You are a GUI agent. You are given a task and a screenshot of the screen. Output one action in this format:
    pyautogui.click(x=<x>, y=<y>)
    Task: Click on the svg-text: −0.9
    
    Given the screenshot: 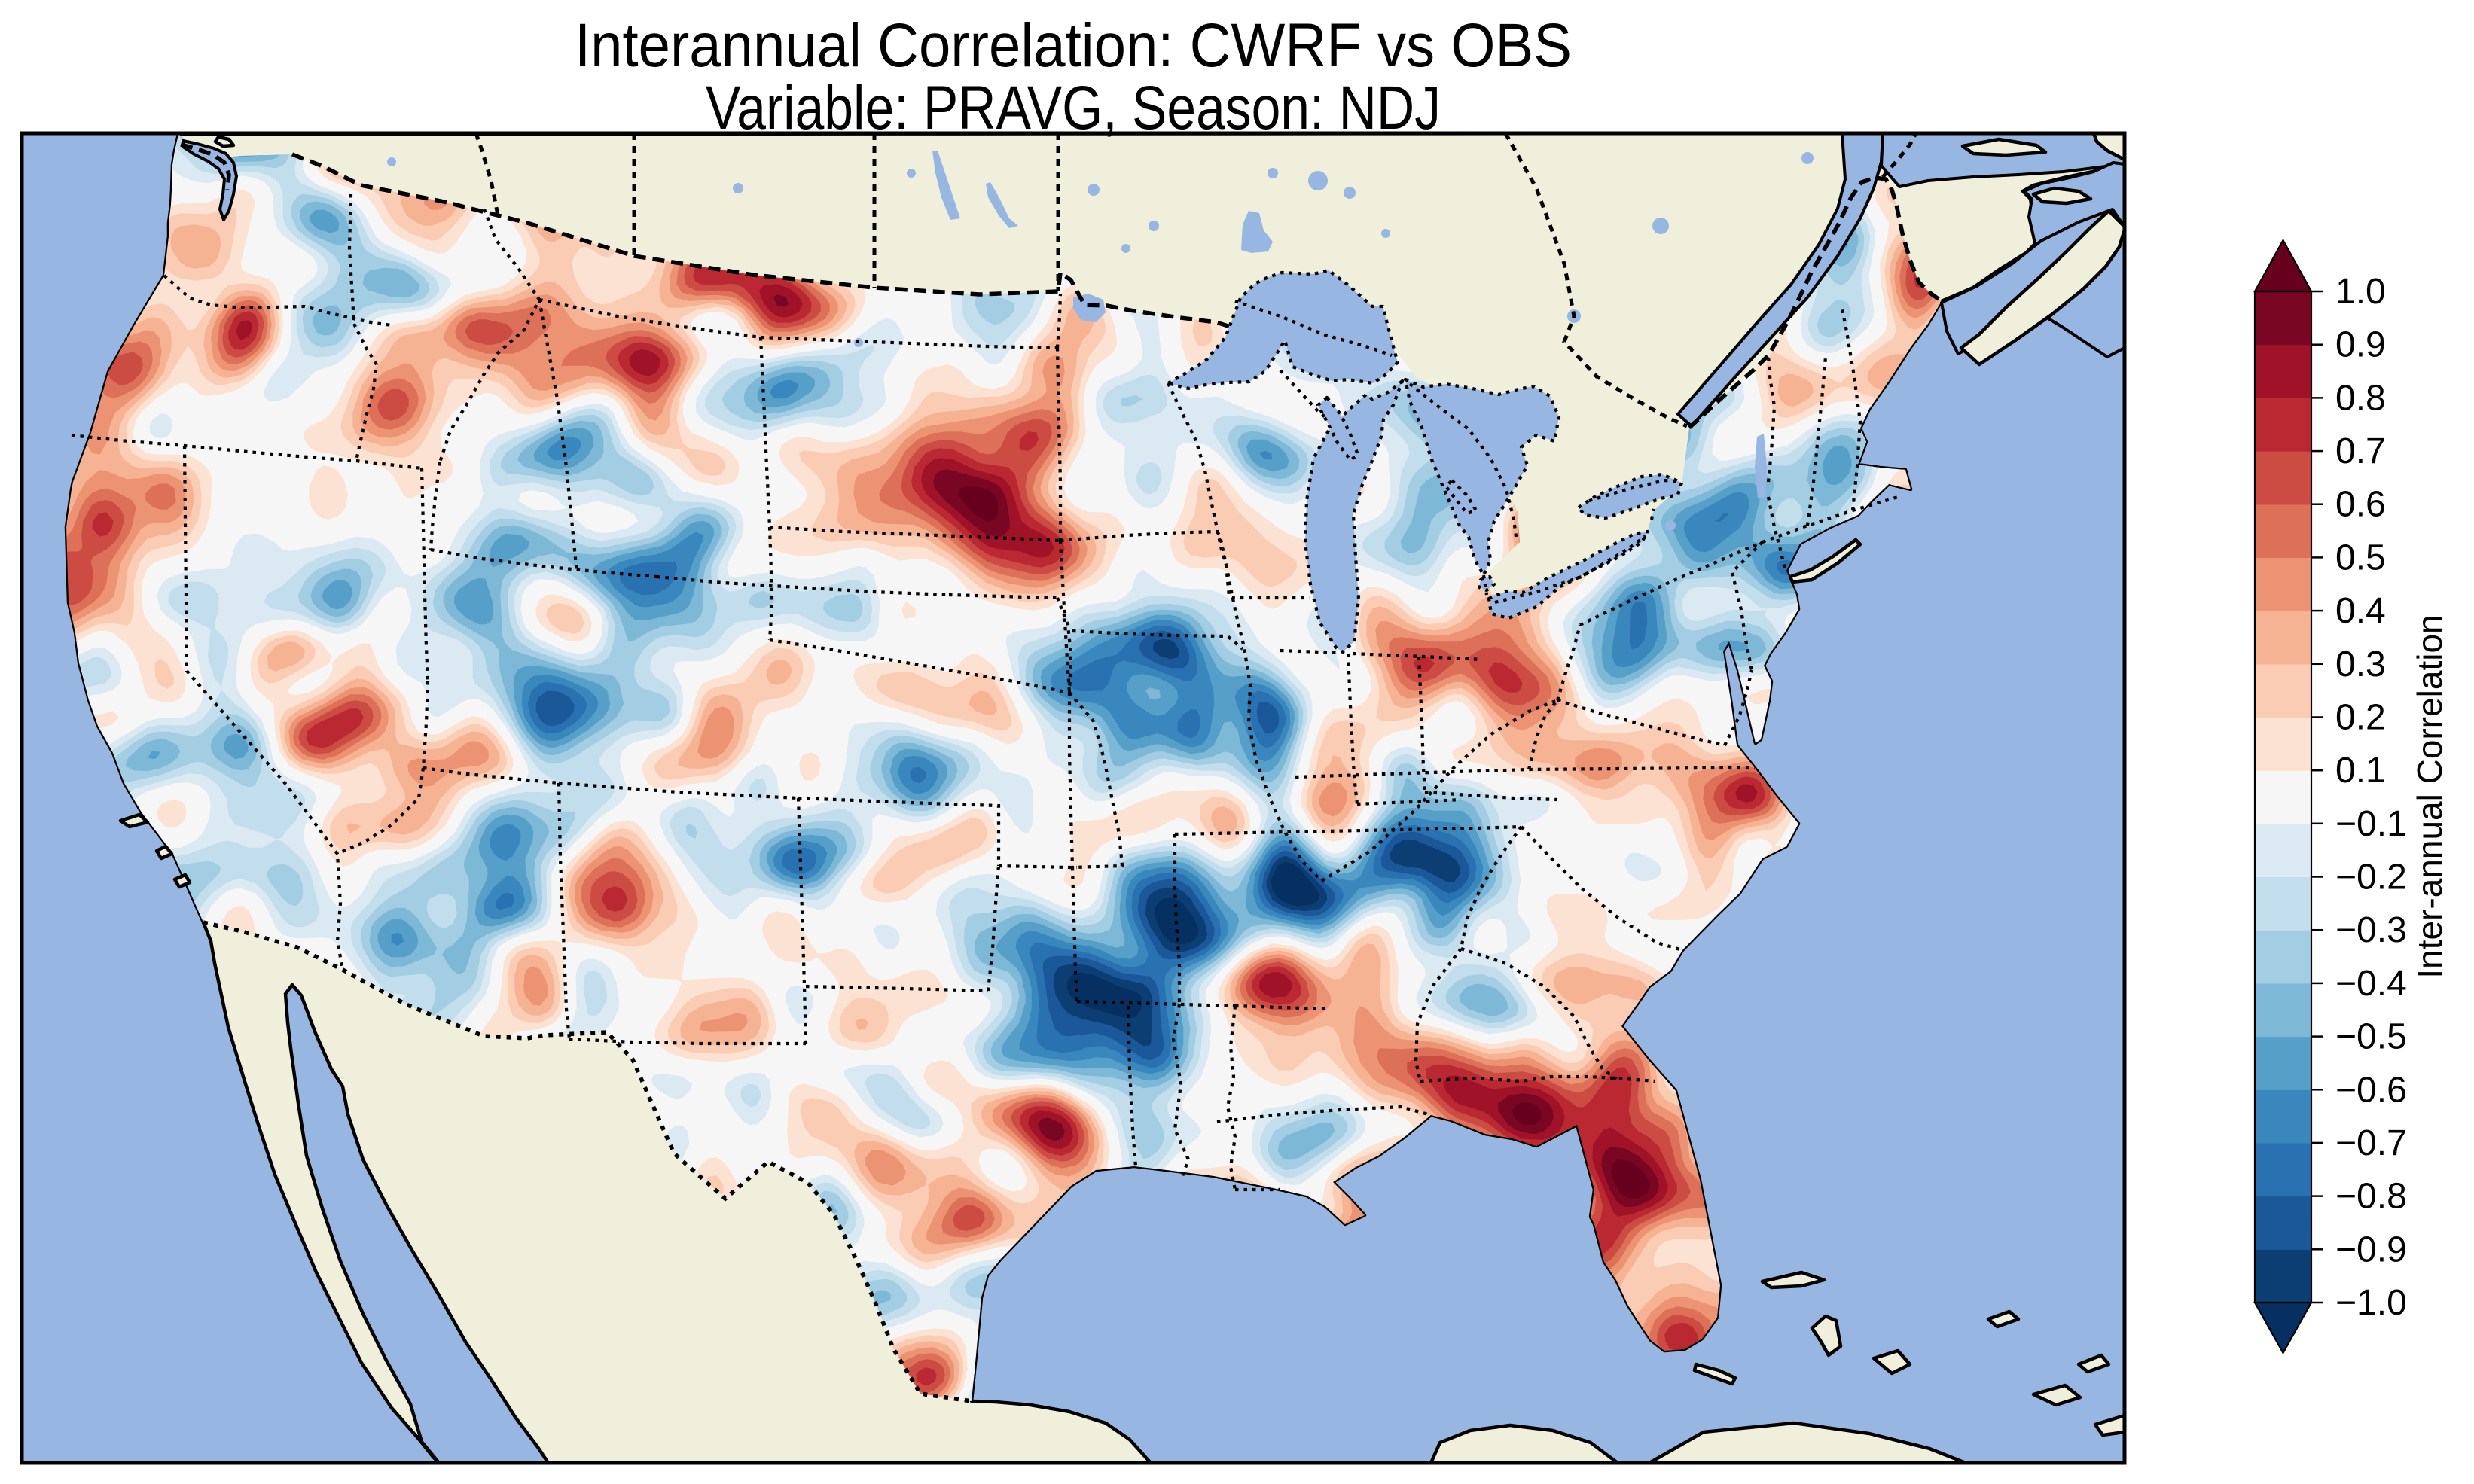 What is the action you would take?
    pyautogui.click(x=2371, y=1249)
    